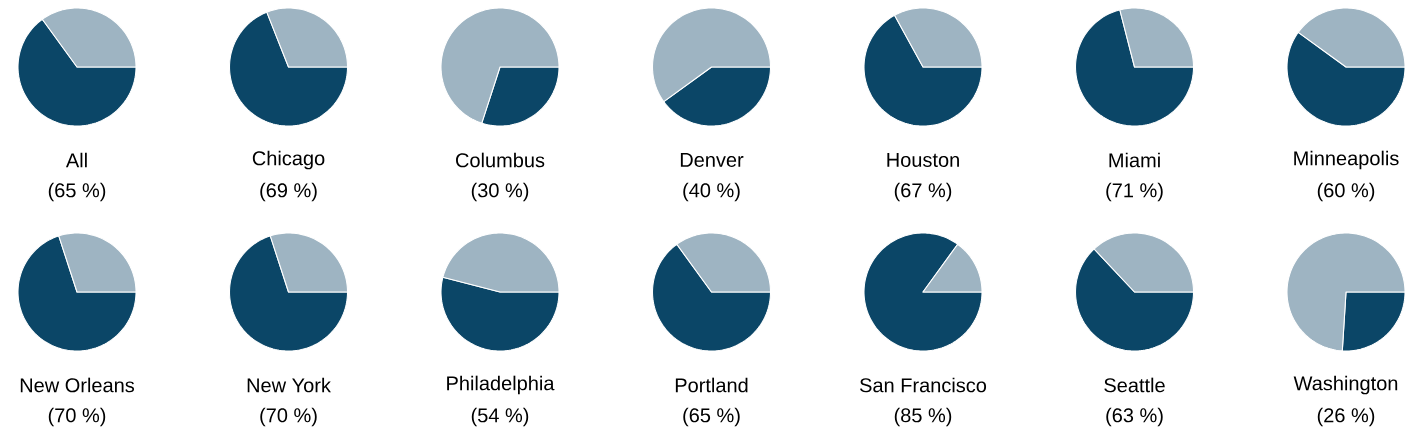 This screenshot has height=433, width=1417. Describe the element at coordinates (501, 385) in the screenshot. I see `text: Philadelphia` at that location.